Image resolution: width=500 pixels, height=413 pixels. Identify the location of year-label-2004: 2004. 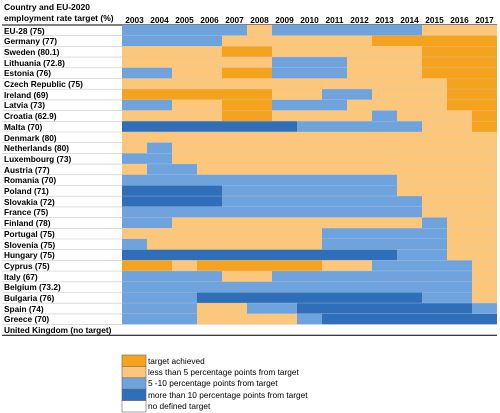
(159, 20).